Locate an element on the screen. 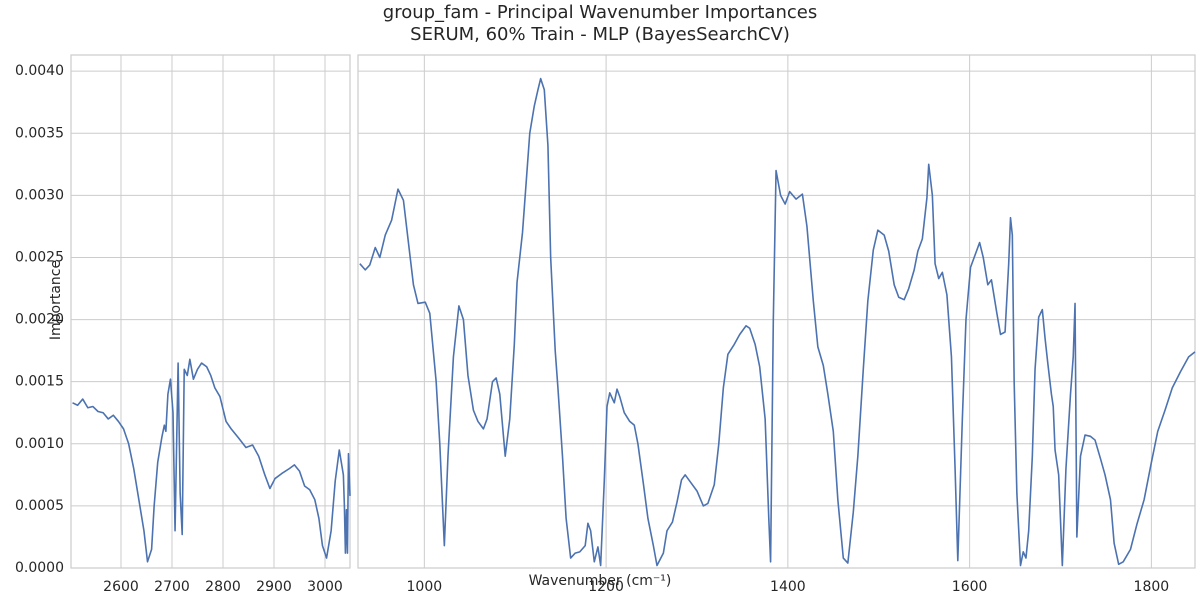 This screenshot has width=1200, height=600. y-tick-label: 0.0020 is located at coordinates (39, 320).